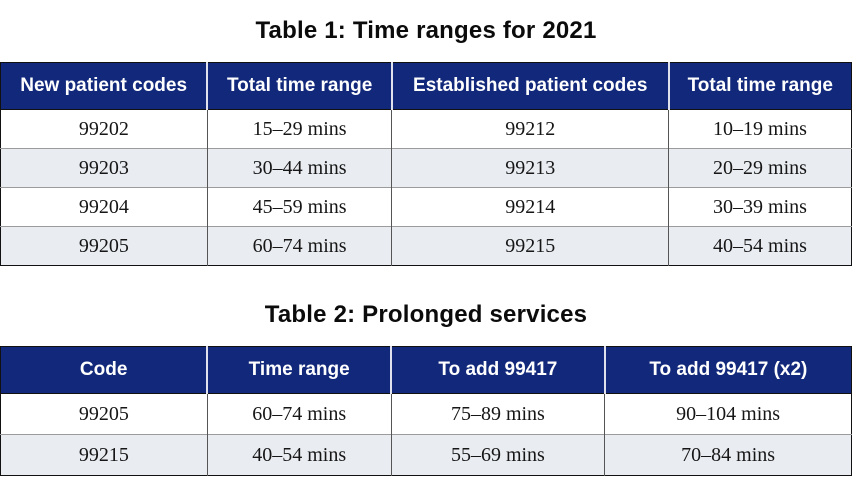 This screenshot has height=479, width=852. I want to click on table-cell: 99204, so click(104, 207).